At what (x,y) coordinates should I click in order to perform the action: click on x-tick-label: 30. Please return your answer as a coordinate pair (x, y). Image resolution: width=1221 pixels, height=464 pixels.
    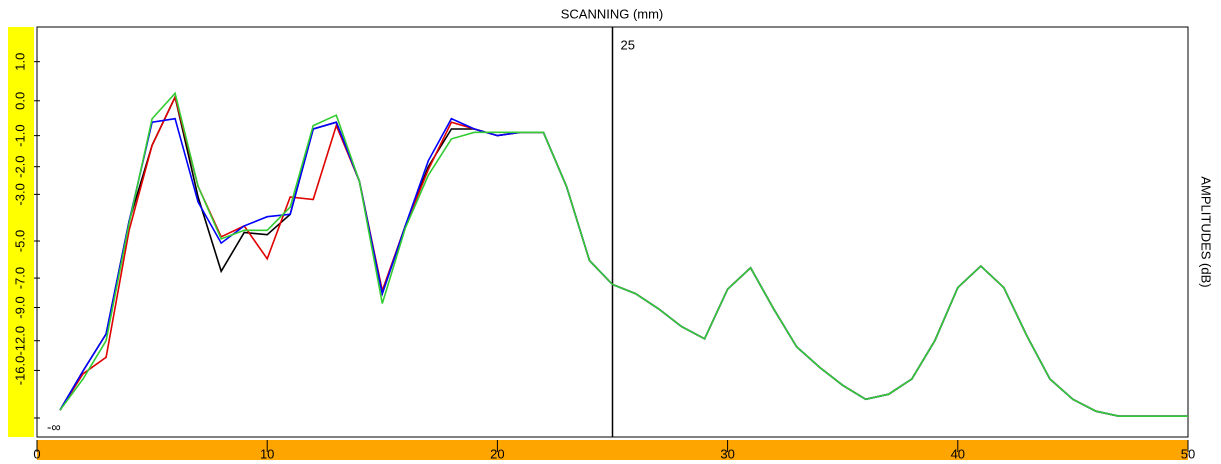
    Looking at the image, I should click on (727, 453).